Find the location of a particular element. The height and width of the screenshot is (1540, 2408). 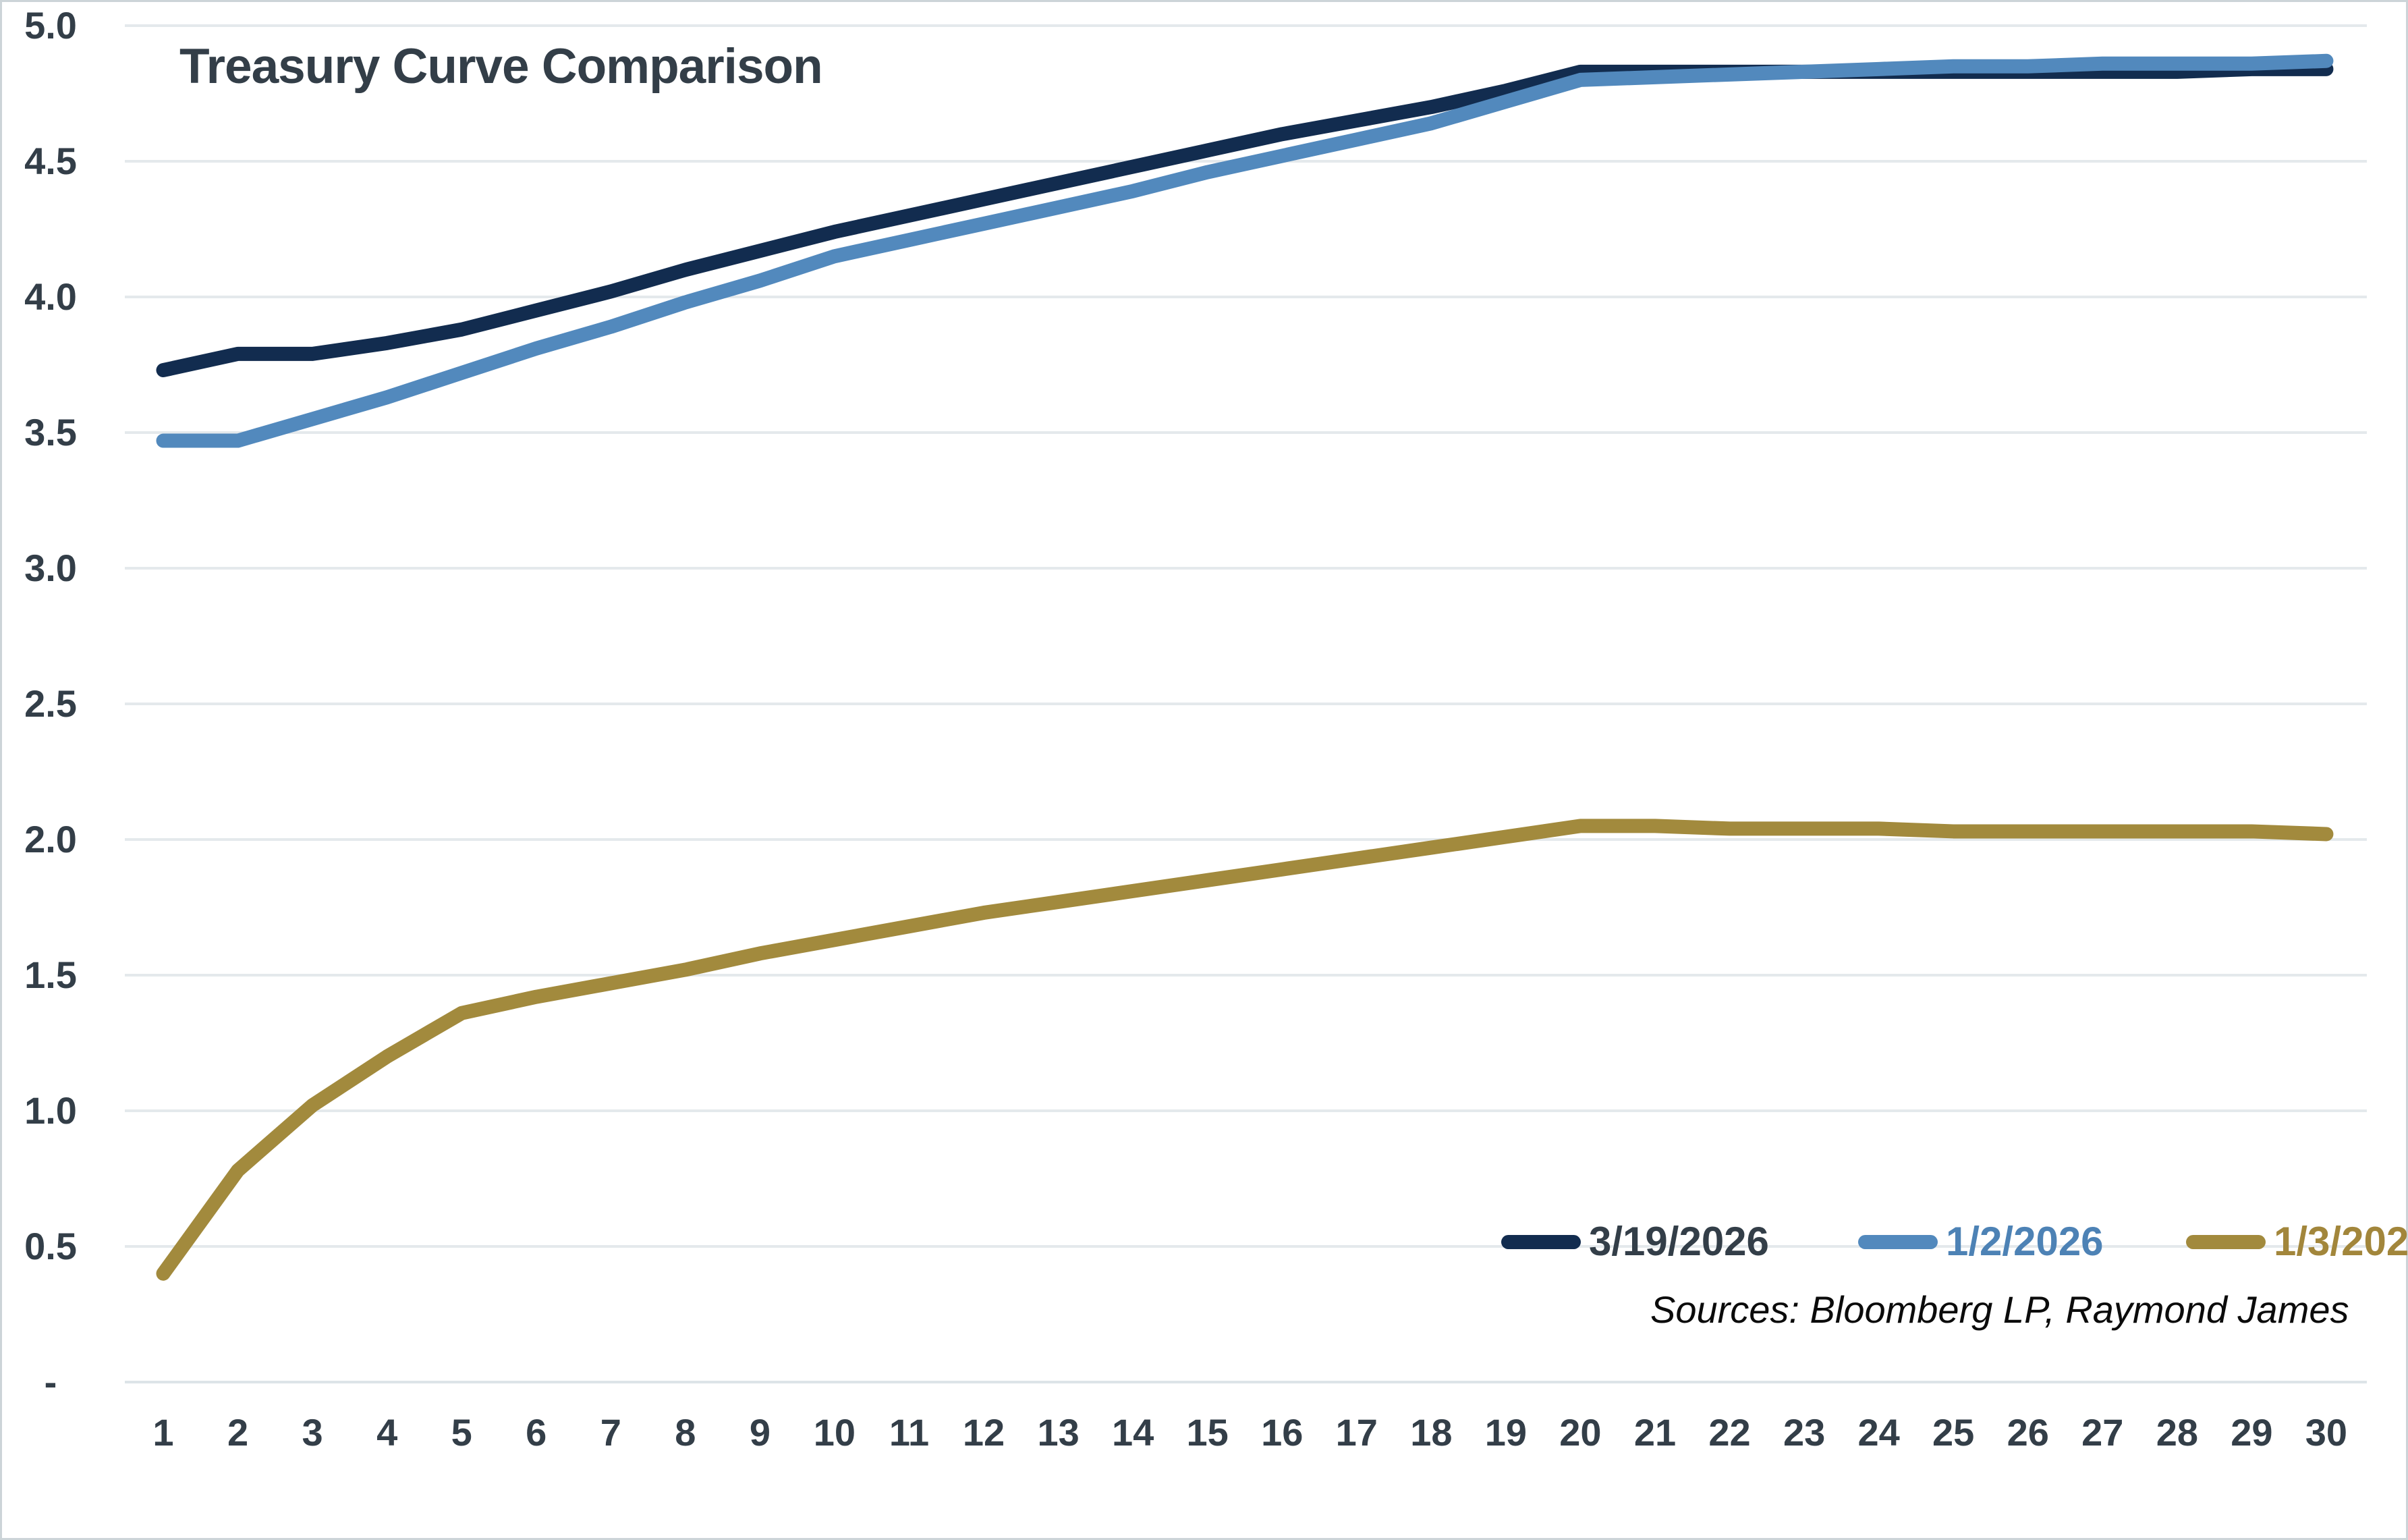

x-tick-label-14: 14 is located at coordinates (1132, 1432).